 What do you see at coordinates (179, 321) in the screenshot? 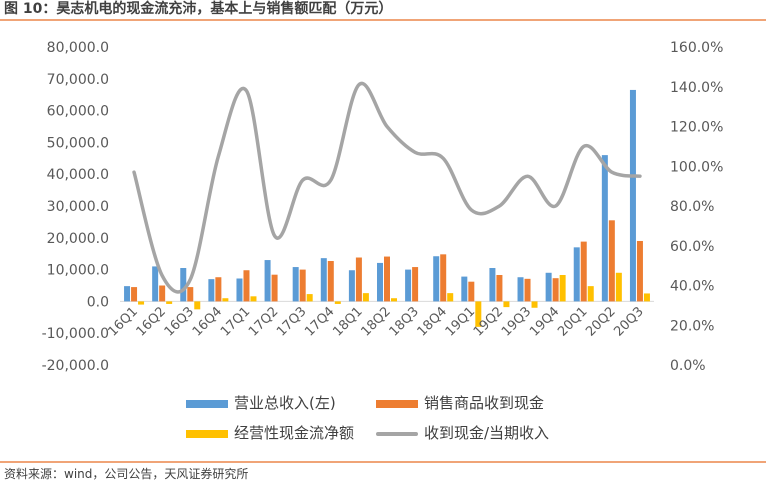
I see `x-axis-tick-label: 16Q3` at bounding box center [179, 321].